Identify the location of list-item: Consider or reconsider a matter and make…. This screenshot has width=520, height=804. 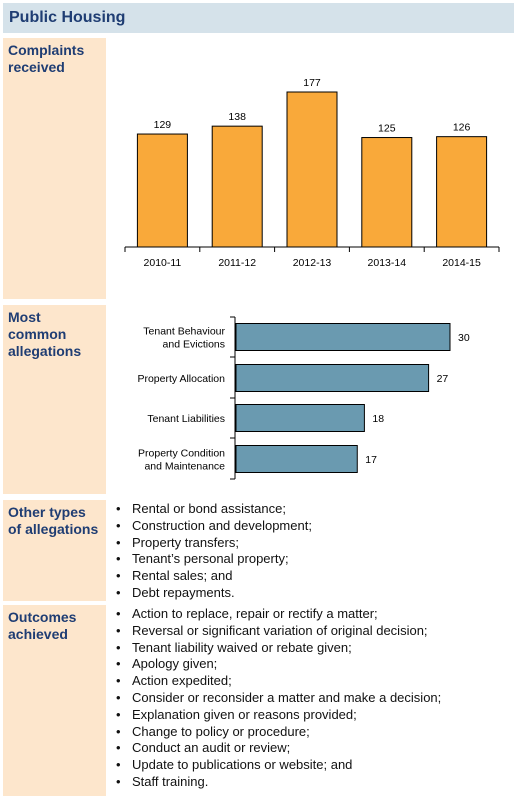
(312, 698).